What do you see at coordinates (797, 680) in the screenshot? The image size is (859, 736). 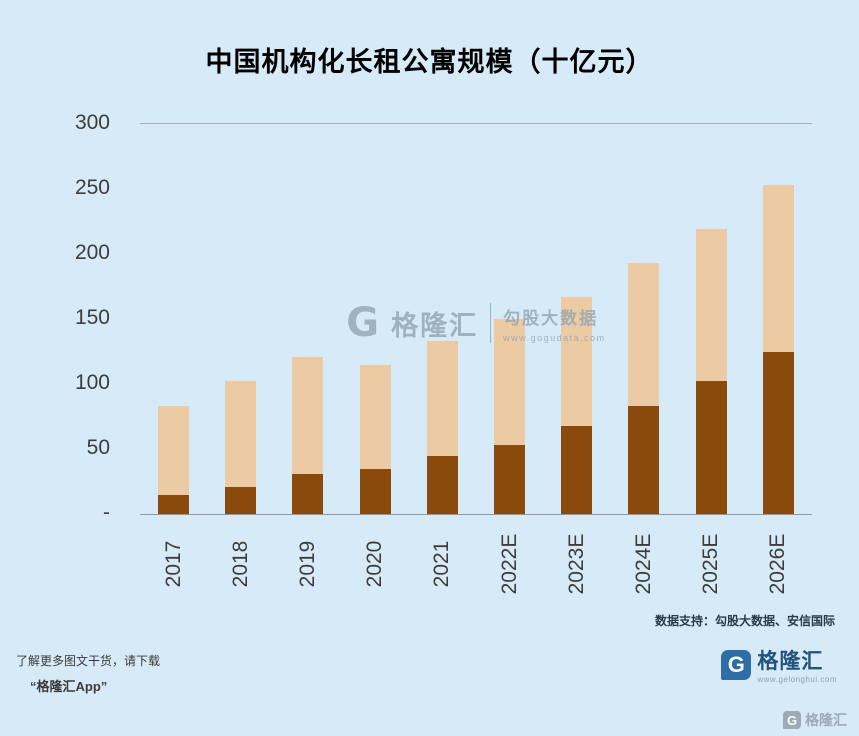 I see `gelonghui-logo-url: www.gelonghui.com` at bounding box center [797, 680].